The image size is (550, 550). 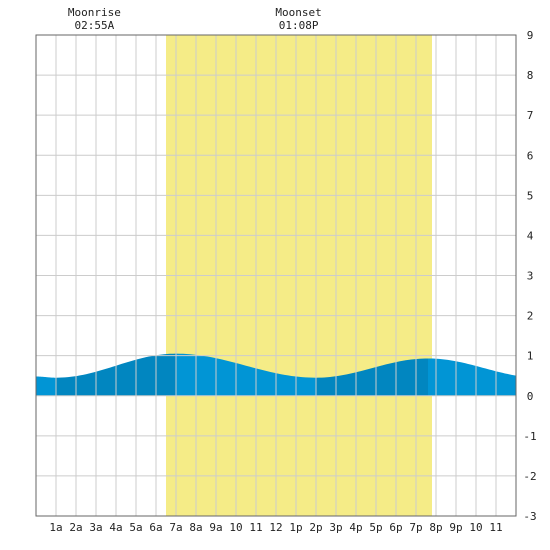 What do you see at coordinates (94, 12) in the screenshot?
I see `moonrise-label: Moonrise` at bounding box center [94, 12].